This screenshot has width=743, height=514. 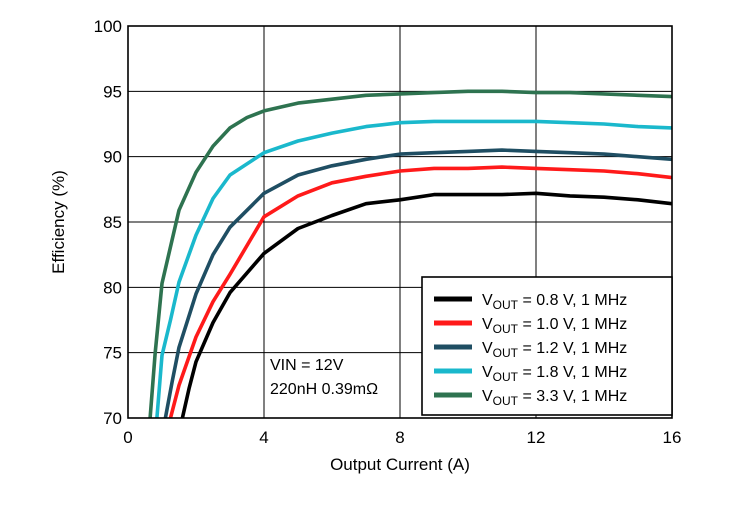 I want to click on legend-label-5: VOUT = 3.3 V, 1 MHz, so click(x=554, y=398).